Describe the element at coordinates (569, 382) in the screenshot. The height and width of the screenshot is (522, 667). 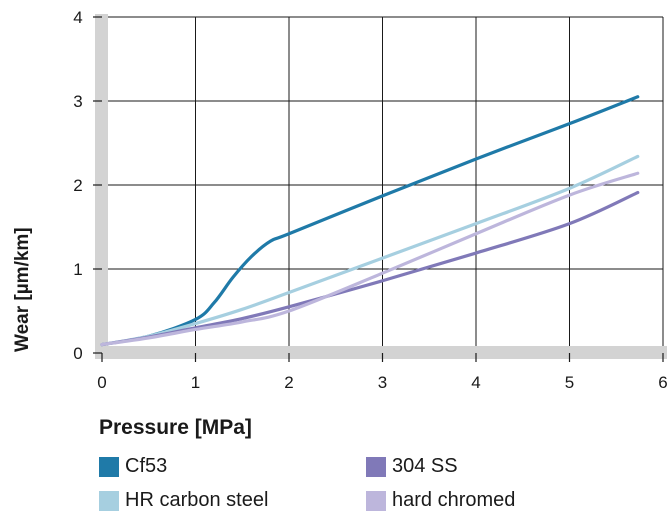
I see `x-tick-label-5: 5` at that location.